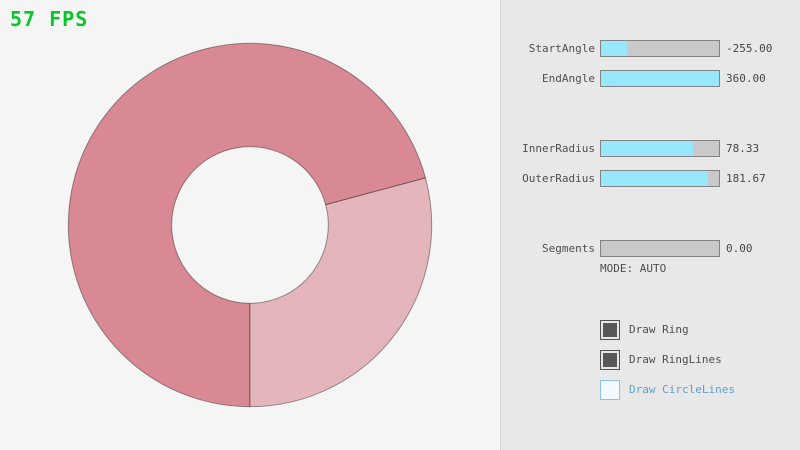  Describe the element at coordinates (561, 48) in the screenshot. I see `slider-label-startangle: StartAngle` at that location.